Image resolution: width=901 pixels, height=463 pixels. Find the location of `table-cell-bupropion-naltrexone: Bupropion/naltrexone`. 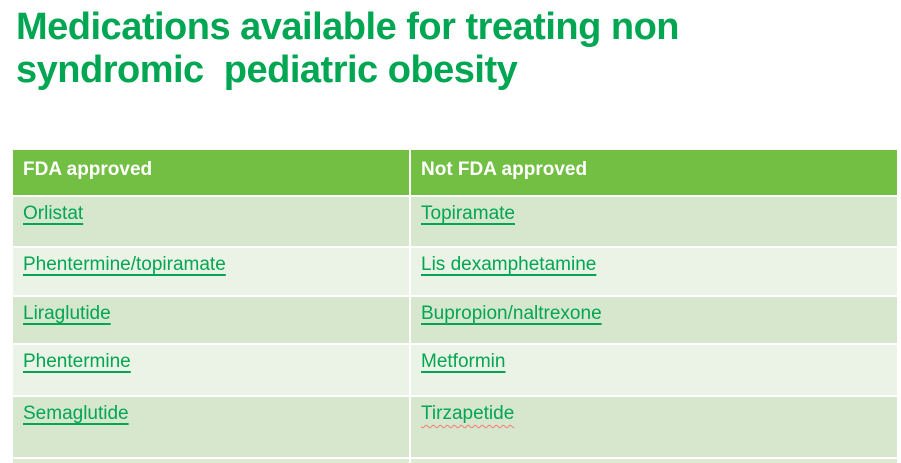

table-cell-bupropion-naltrexone: Bupropion/naltrexone is located at coordinates (654, 320).